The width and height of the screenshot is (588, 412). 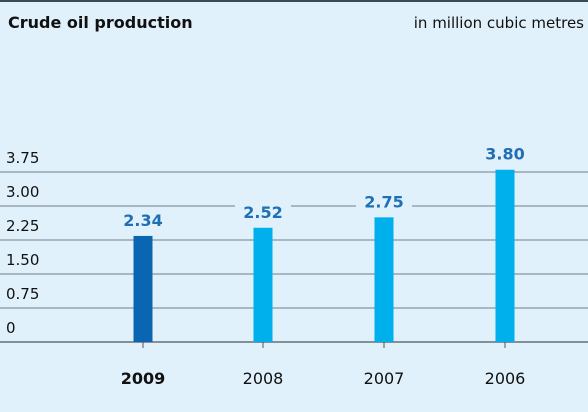 I want to click on top-rule, so click(x=294, y=1).